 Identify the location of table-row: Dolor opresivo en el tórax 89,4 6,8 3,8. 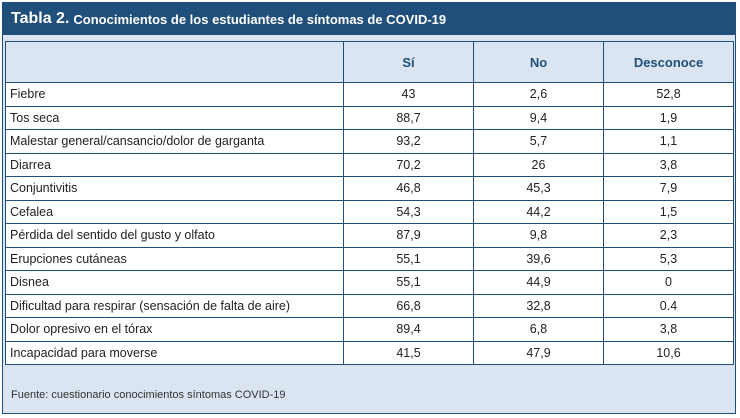
(369, 329).